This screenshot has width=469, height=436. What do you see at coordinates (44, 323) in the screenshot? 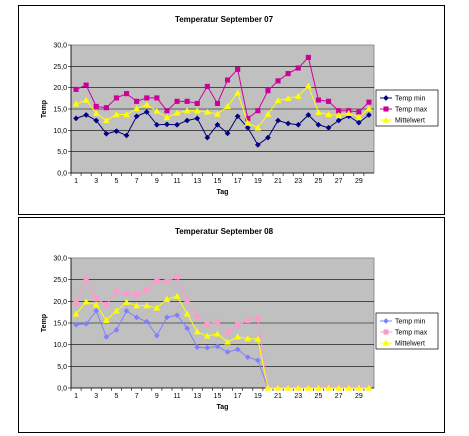
I see `y-axis-label: Temp` at bounding box center [44, 323].